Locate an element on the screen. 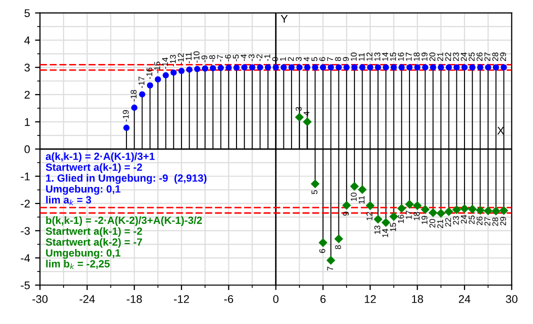  annotation: 3 is located at coordinates (299, 59).